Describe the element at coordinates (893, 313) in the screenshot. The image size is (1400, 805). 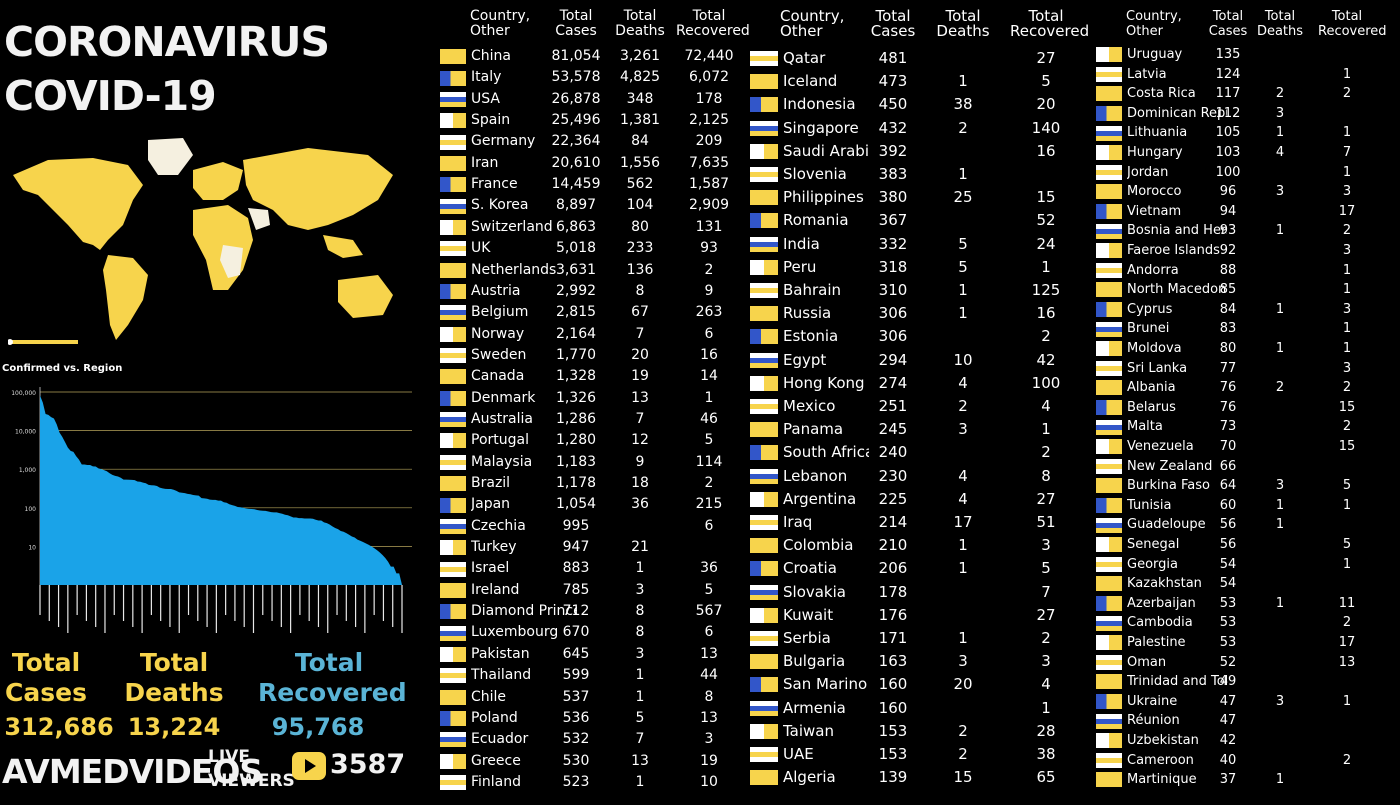
I see `total-cases-cell: 306` at that location.